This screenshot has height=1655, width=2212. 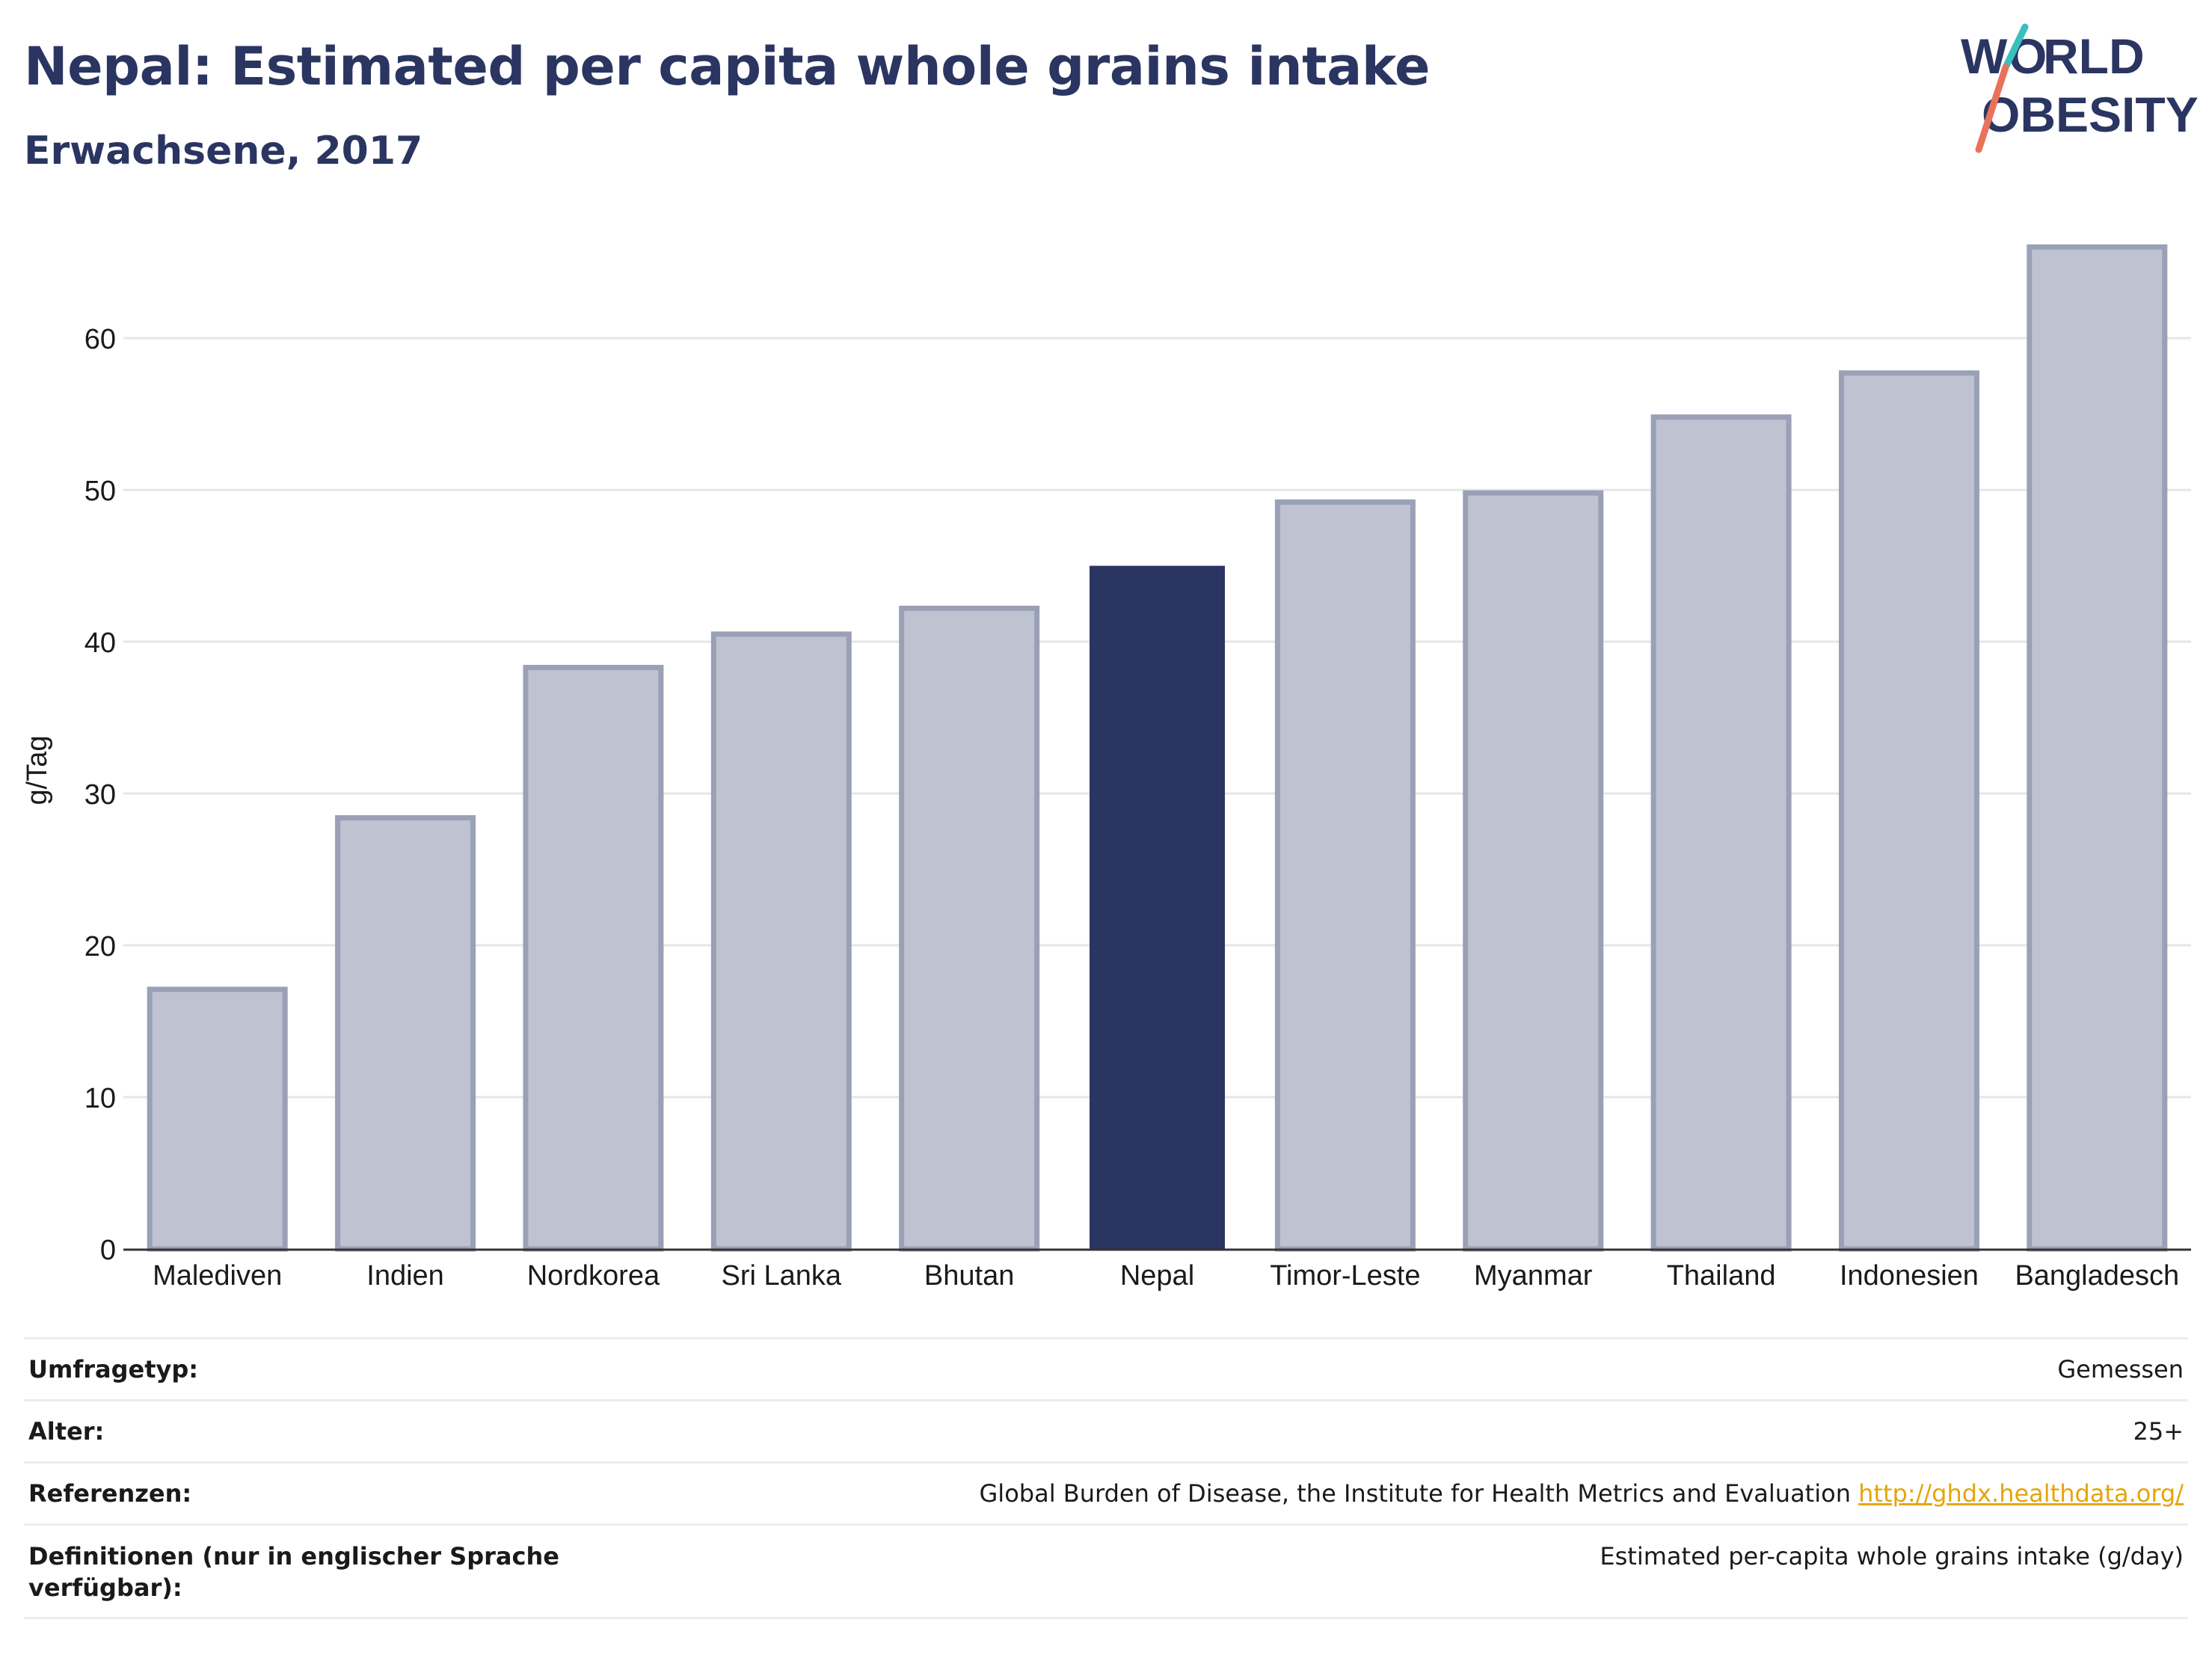 What do you see at coordinates (1908, 811) in the screenshot?
I see `bar-indonesien` at bounding box center [1908, 811].